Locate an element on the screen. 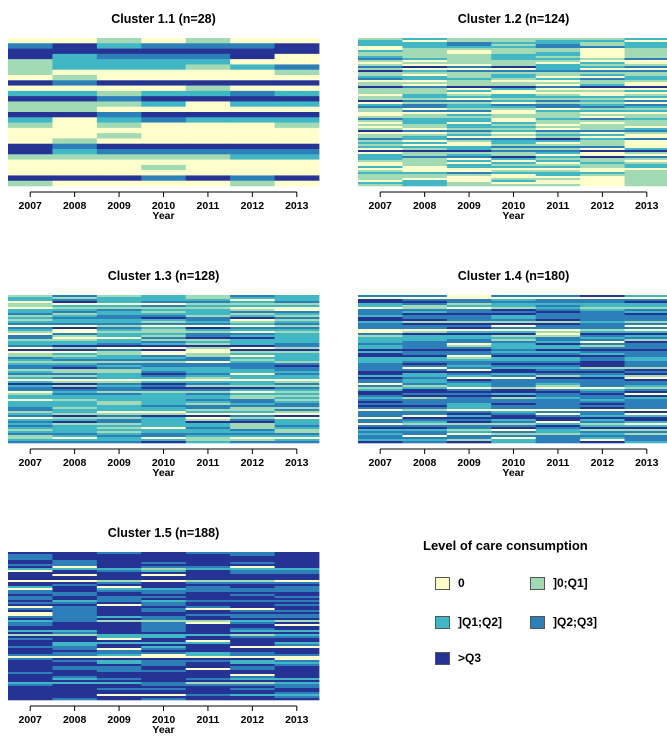 The height and width of the screenshot is (745, 667). legend-label: >Q3 is located at coordinates (470, 658).